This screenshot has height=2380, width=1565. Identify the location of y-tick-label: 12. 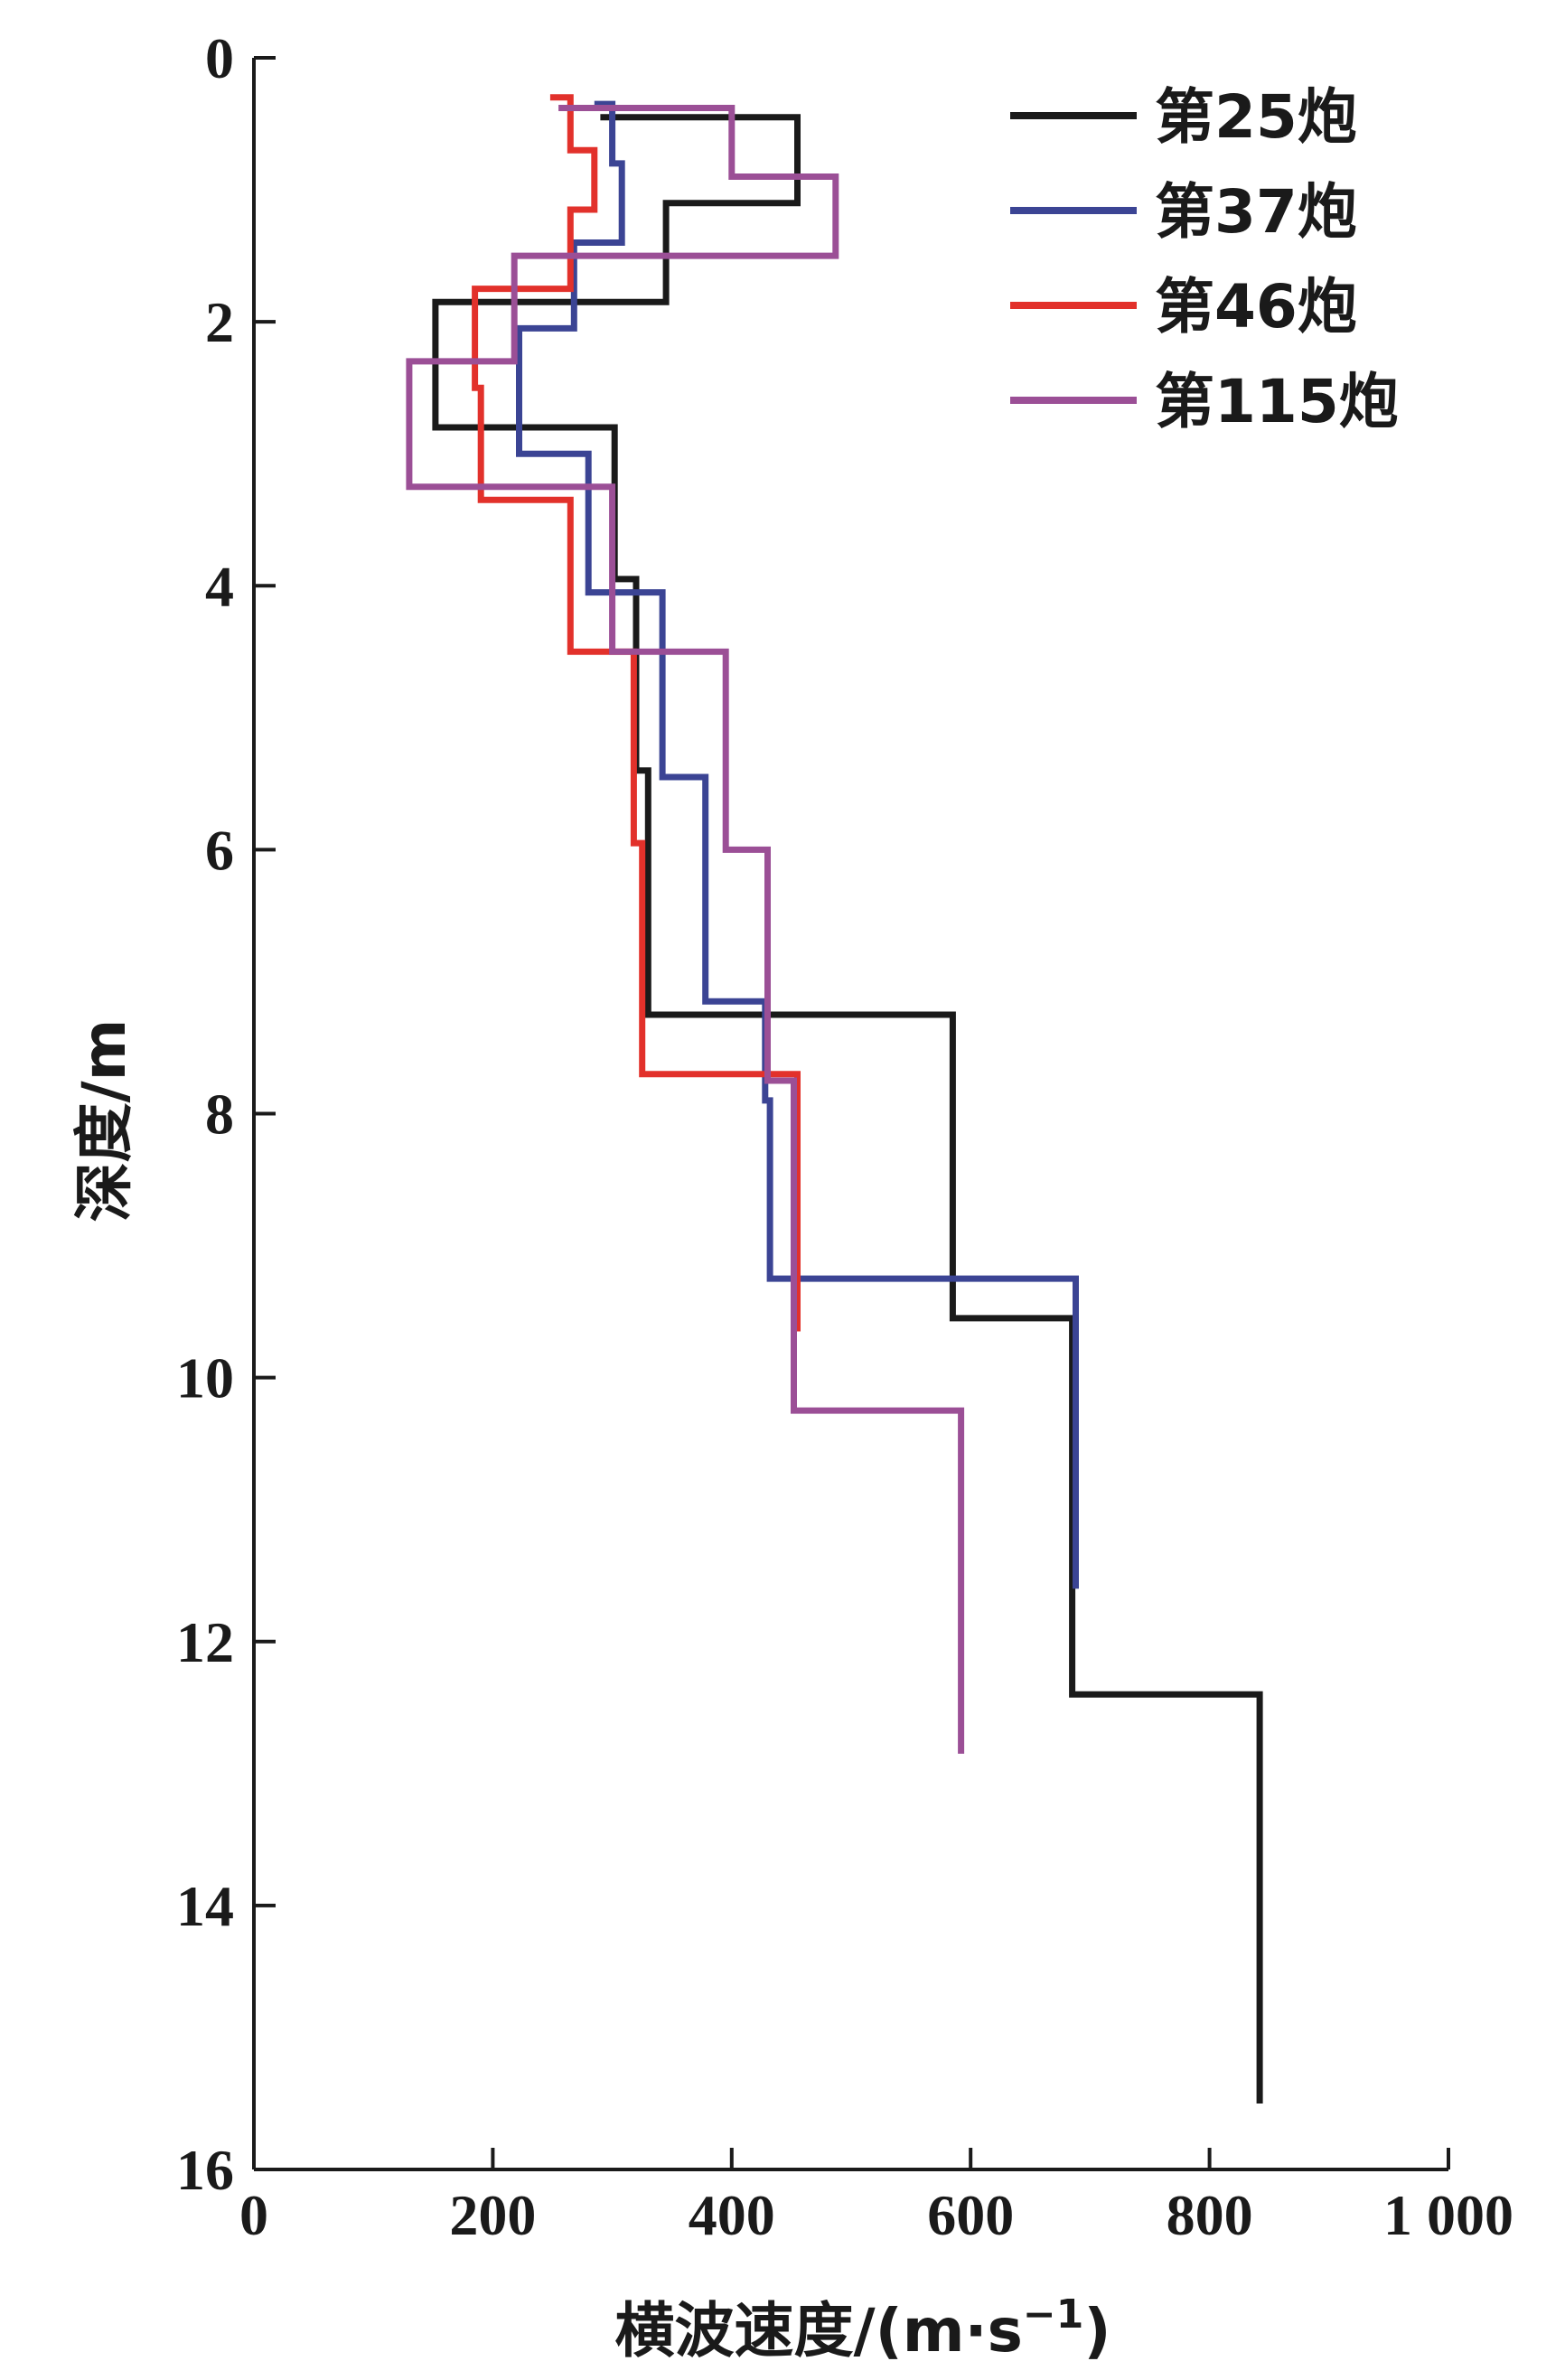
(205, 1642).